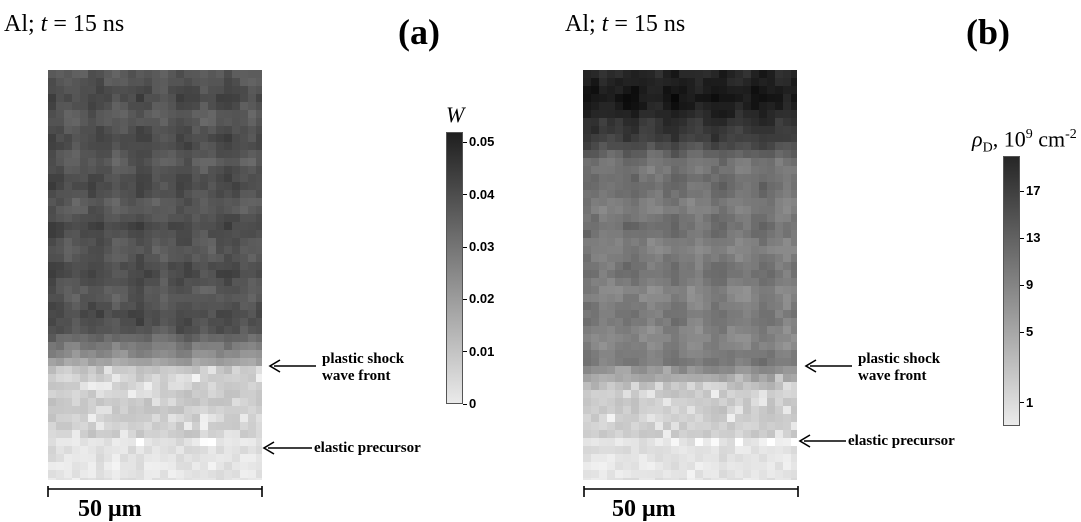  What do you see at coordinates (1030, 402) in the screenshot?
I see `colorbar-tick-label: 1` at bounding box center [1030, 402].